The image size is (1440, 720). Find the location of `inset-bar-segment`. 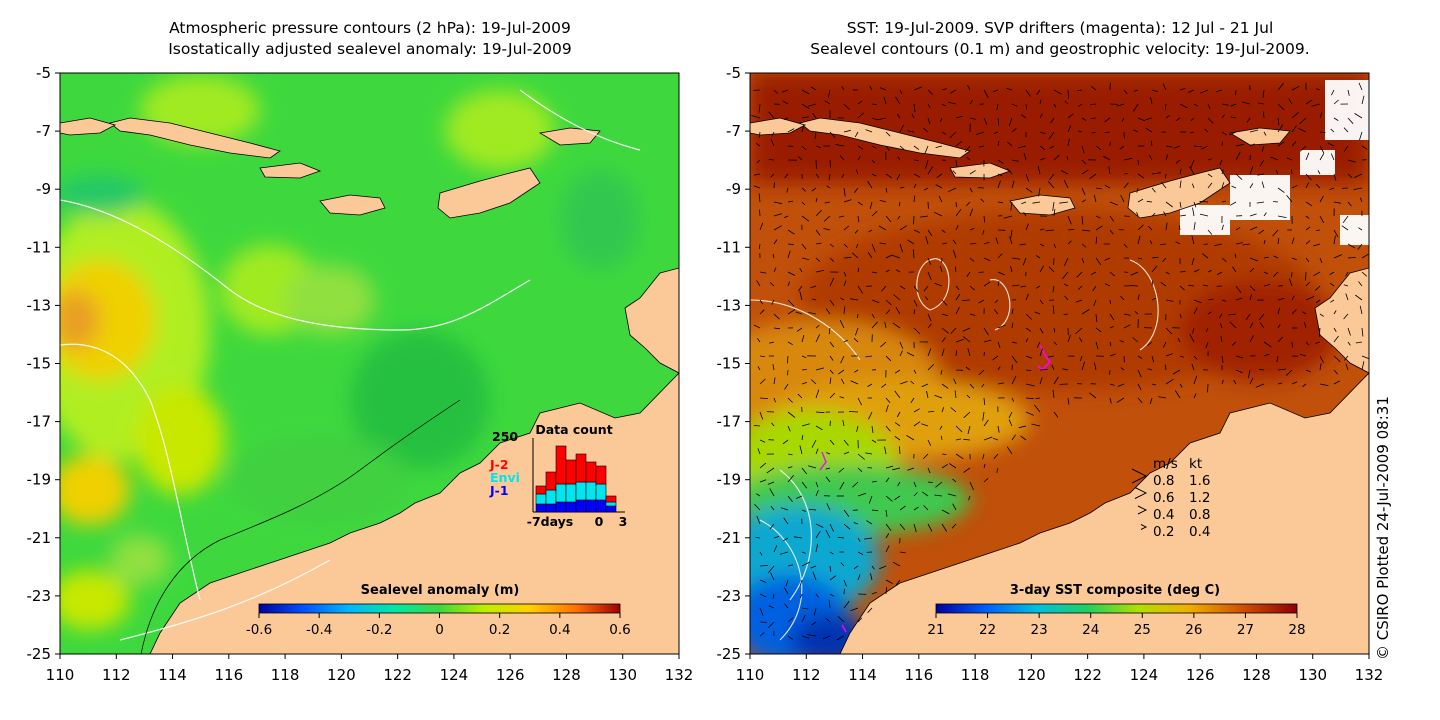

inset-bar-segment is located at coordinates (571, 493).